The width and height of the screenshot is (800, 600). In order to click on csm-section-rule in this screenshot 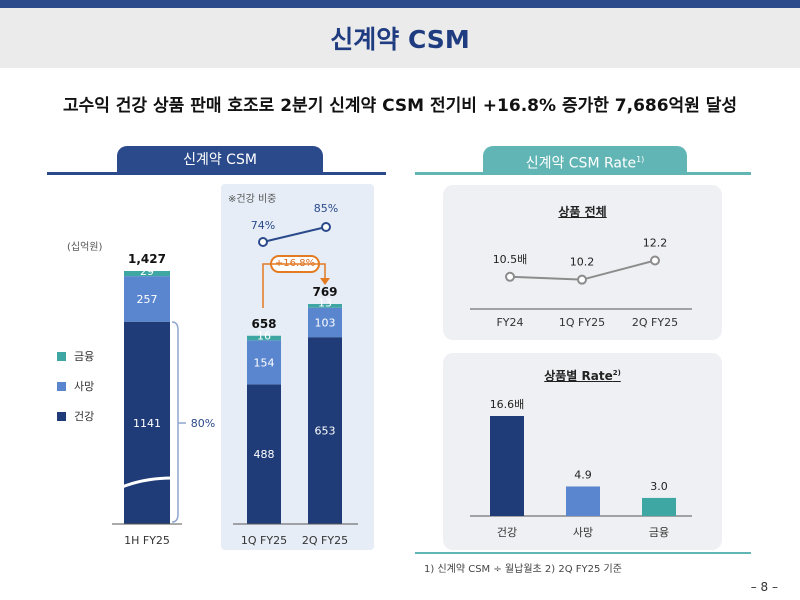, I will do `click(216, 173)`.